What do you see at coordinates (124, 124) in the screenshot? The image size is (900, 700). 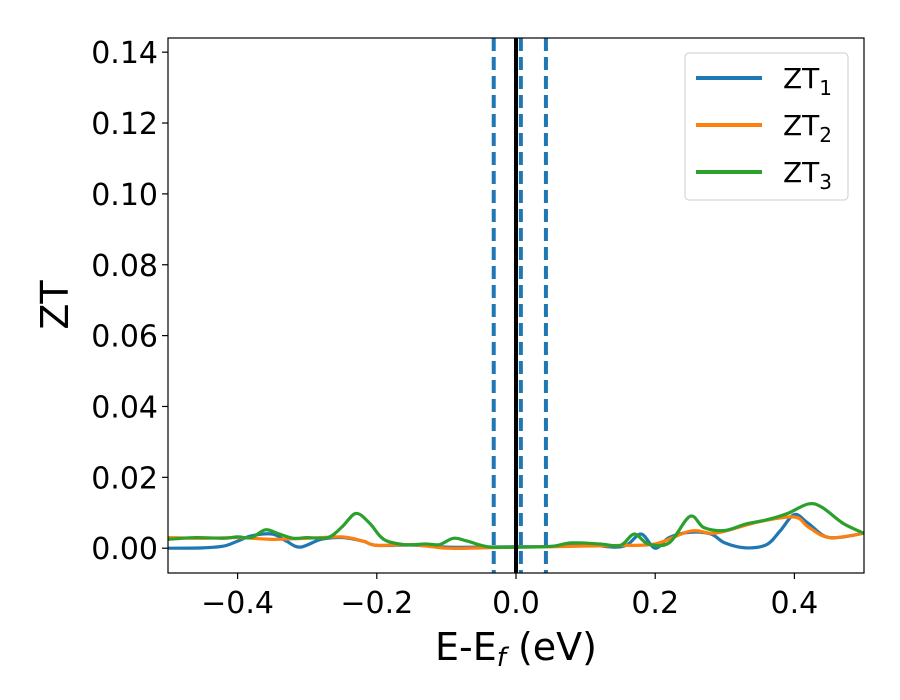 I see `y-tick-label: 0.12` at bounding box center [124, 124].